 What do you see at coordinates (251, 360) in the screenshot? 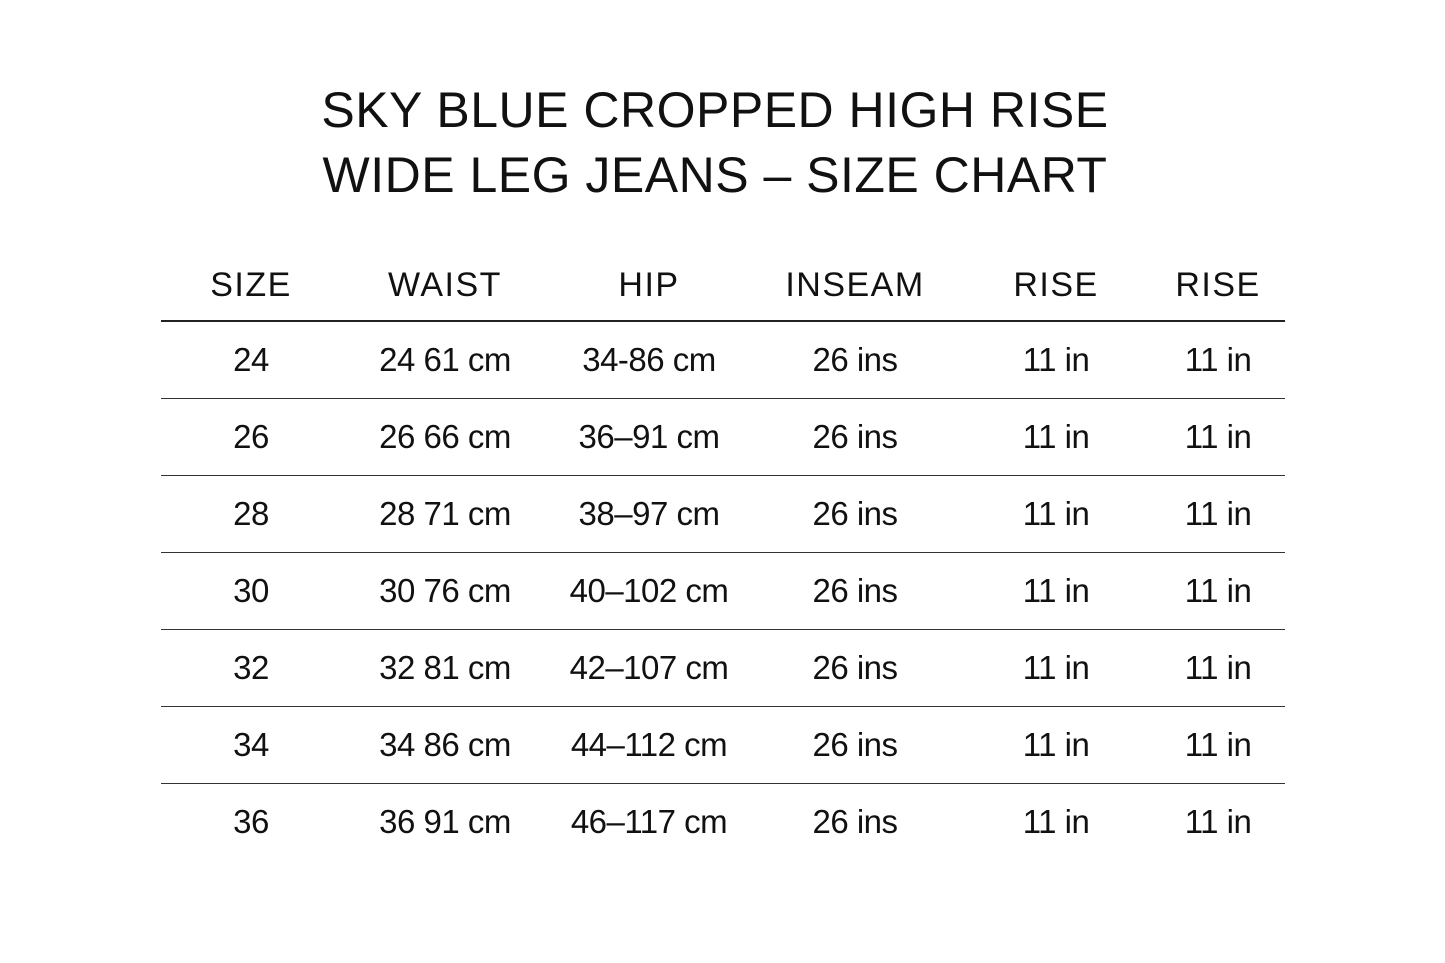
I see `cell-size: 24` at bounding box center [251, 360].